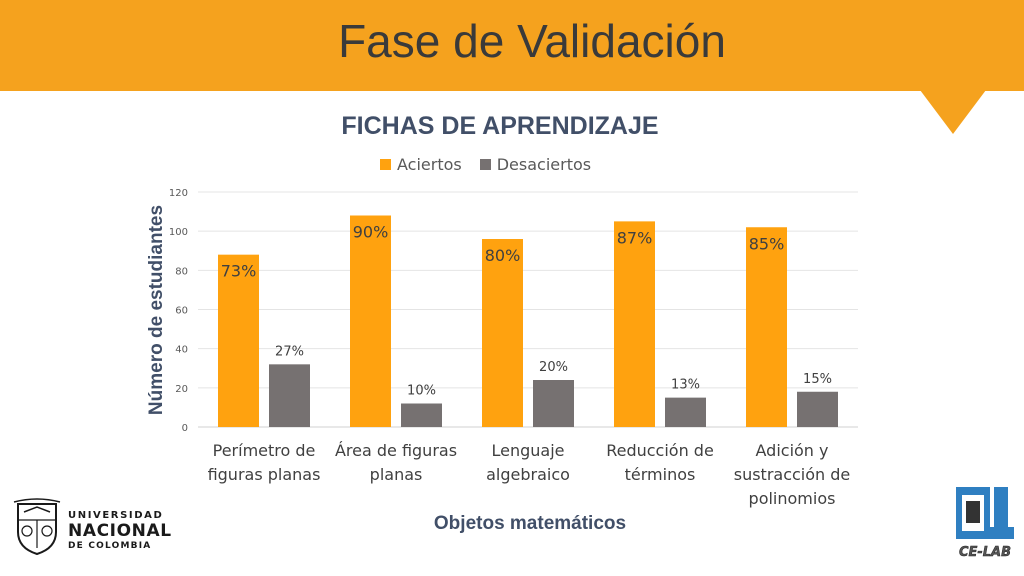  Describe the element at coordinates (660, 463) in the screenshot. I see `x-tick-label-3: Reducción de términos` at that location.